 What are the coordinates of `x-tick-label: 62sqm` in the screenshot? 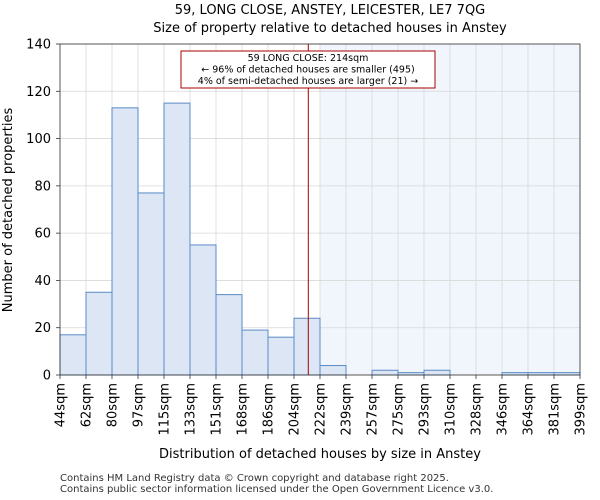 It's located at (87, 405).